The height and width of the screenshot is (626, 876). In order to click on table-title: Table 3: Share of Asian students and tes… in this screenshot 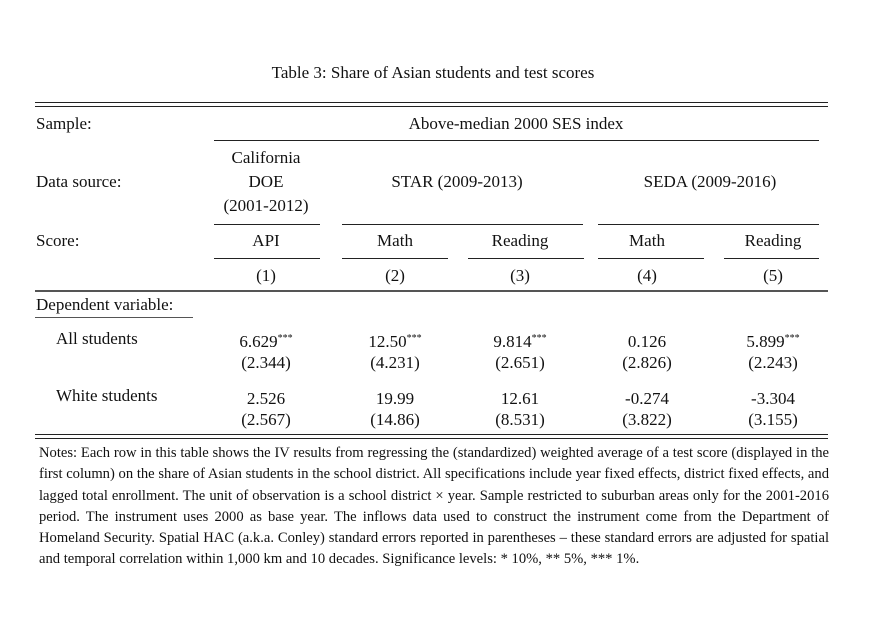, I will do `click(433, 72)`.